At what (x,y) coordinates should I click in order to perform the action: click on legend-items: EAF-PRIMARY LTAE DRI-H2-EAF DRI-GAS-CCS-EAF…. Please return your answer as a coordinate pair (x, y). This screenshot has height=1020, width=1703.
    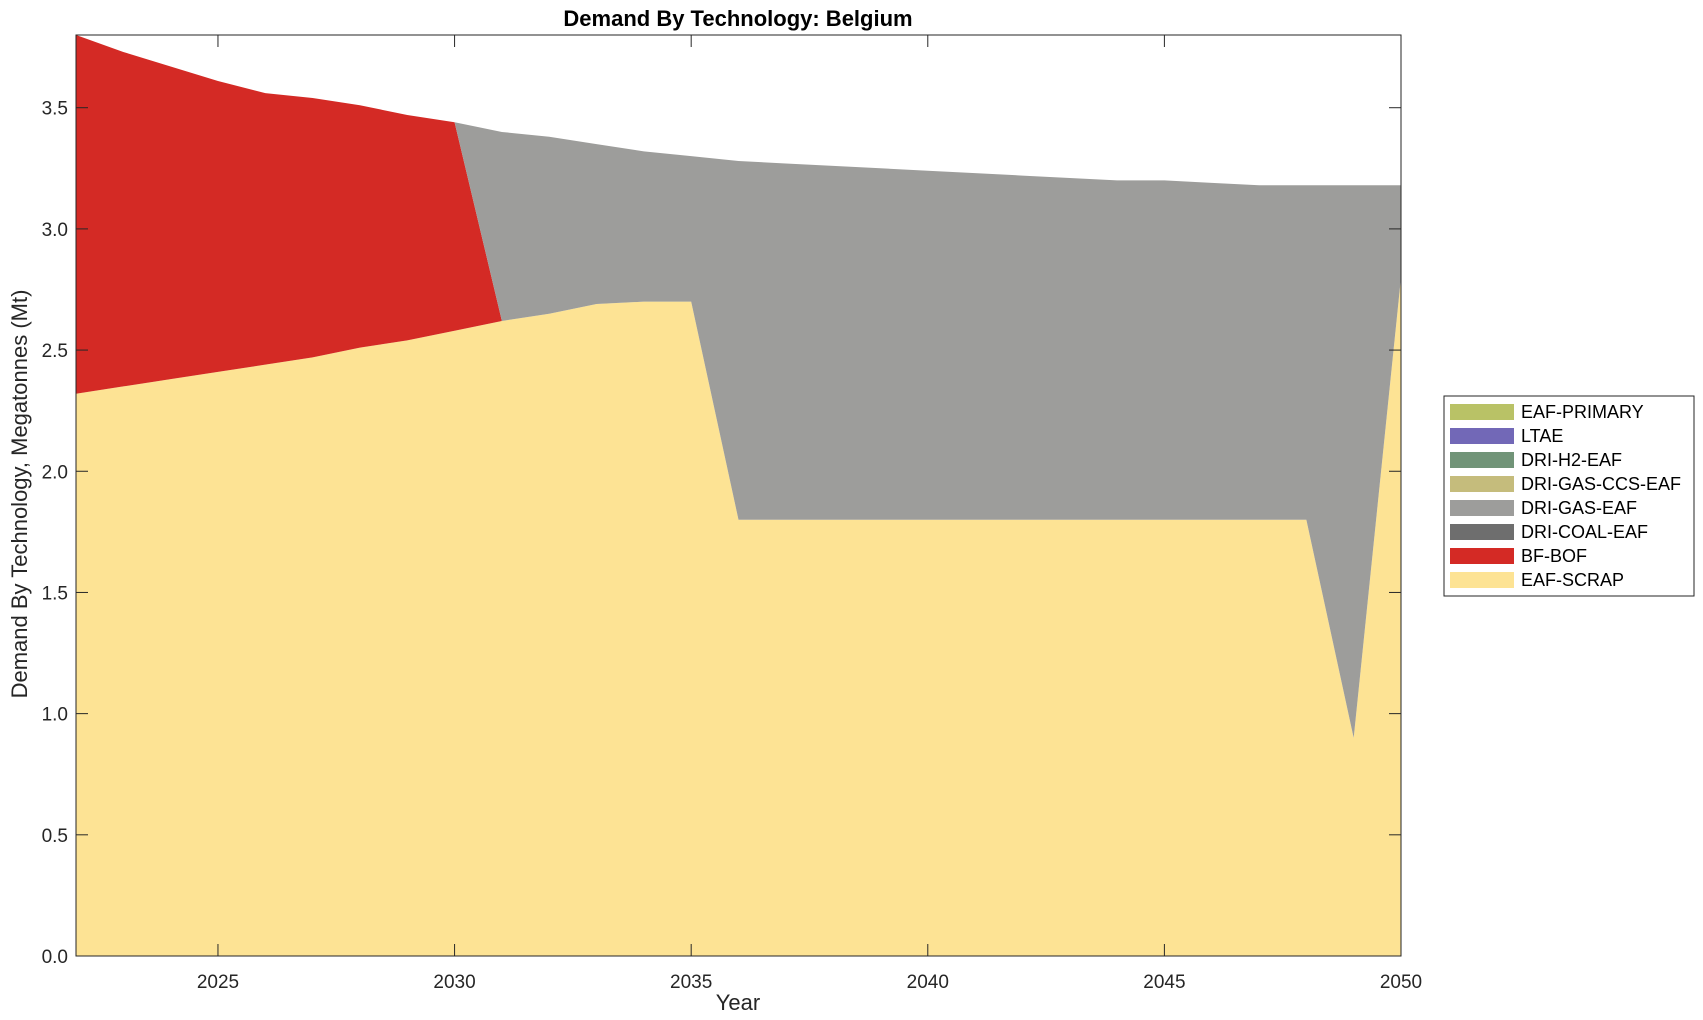
    Looking at the image, I should click on (1565, 496).